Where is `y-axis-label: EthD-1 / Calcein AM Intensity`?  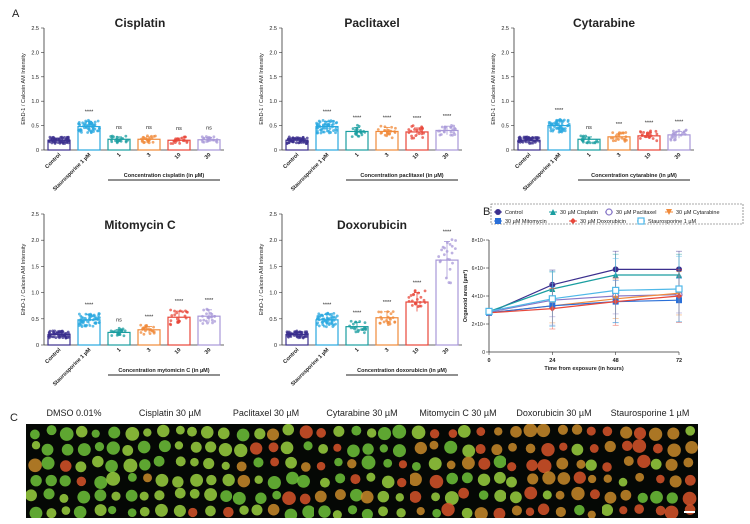 y-axis-label: EthD-1 / Calcein AM Intensity is located at coordinates (262, 279).